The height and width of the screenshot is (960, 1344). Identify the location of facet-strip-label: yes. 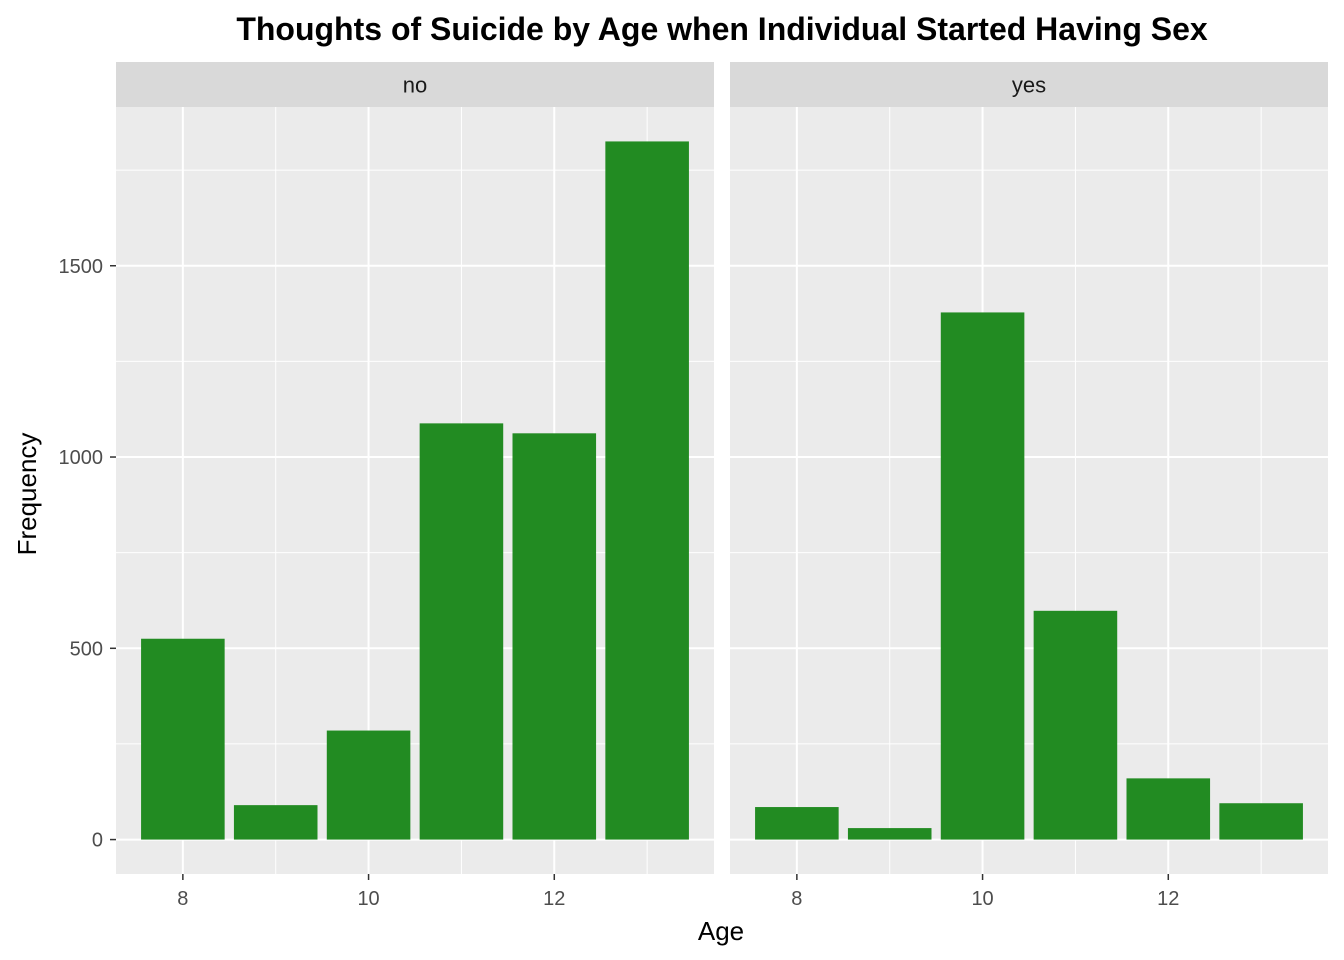
(1029, 85).